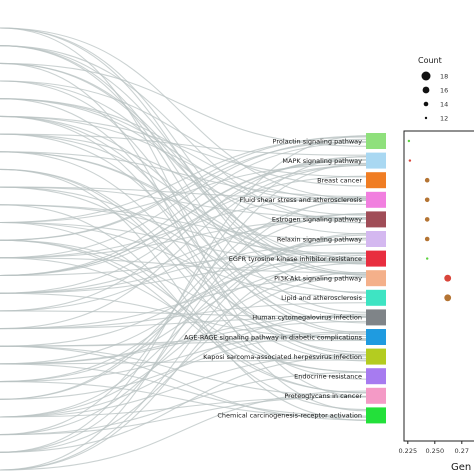  What do you see at coordinates (434, 451) in the screenshot?
I see `x-tick-label: 0.250` at bounding box center [434, 451].